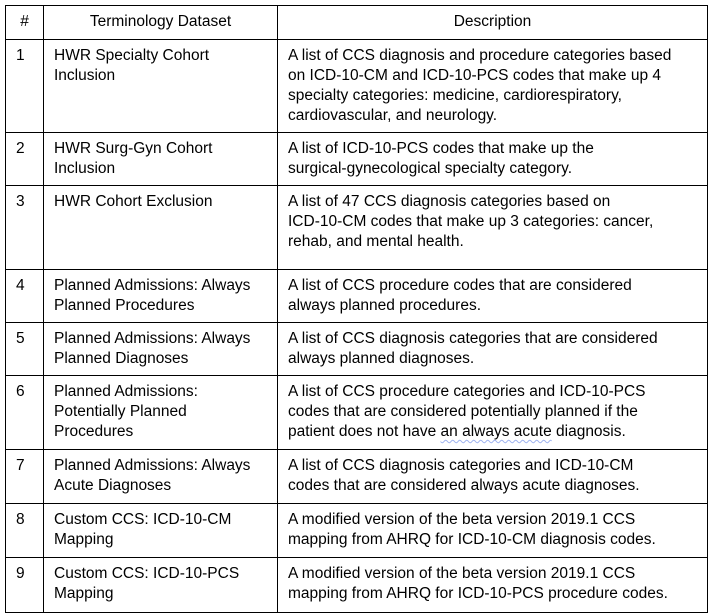 The height and width of the screenshot is (616, 713). Describe the element at coordinates (20, 55) in the screenshot. I see `row-num: 1` at that location.